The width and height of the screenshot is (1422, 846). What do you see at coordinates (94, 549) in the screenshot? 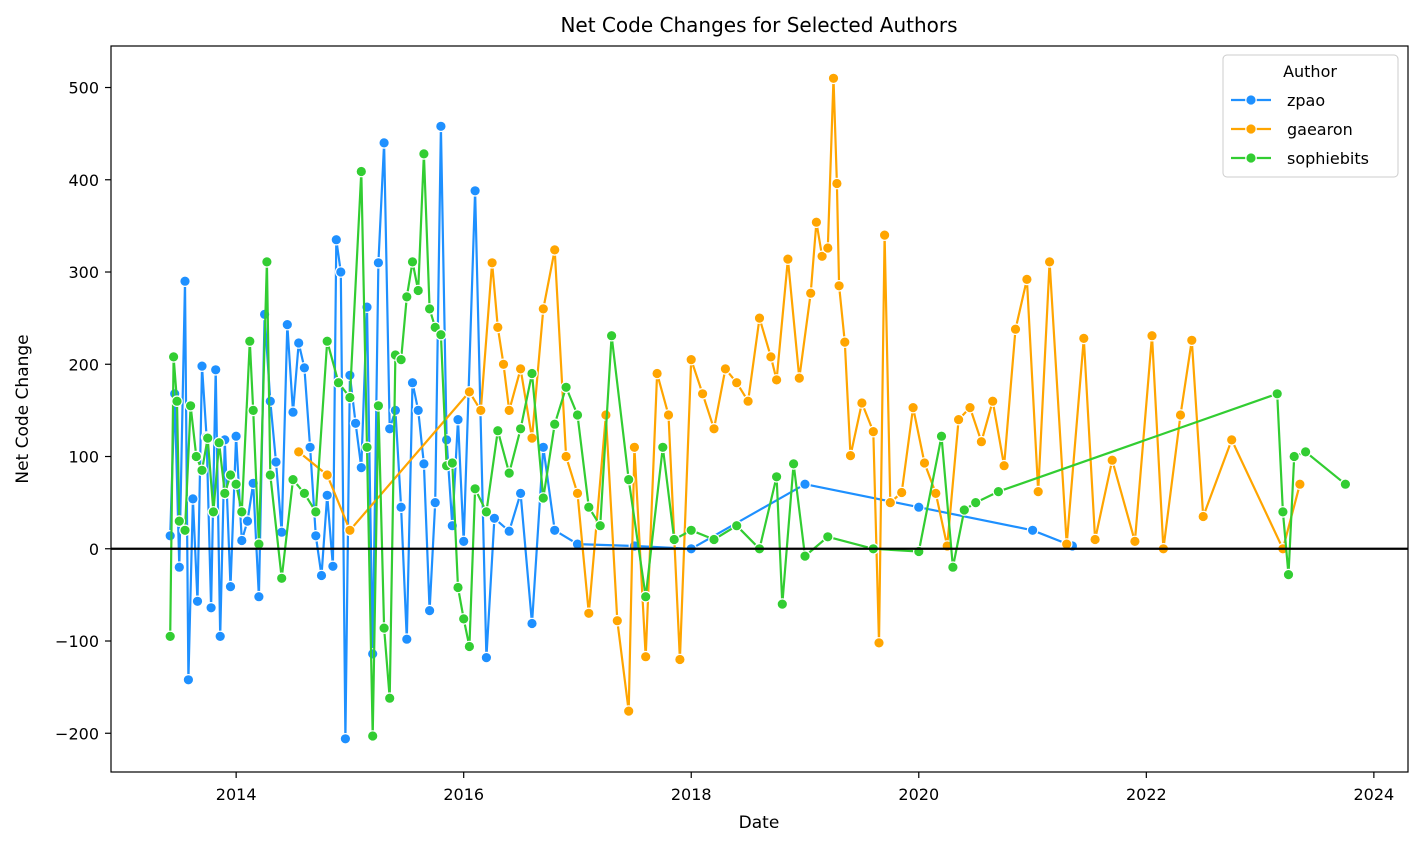
I see `y-tick-label: 0` at bounding box center [94, 549].